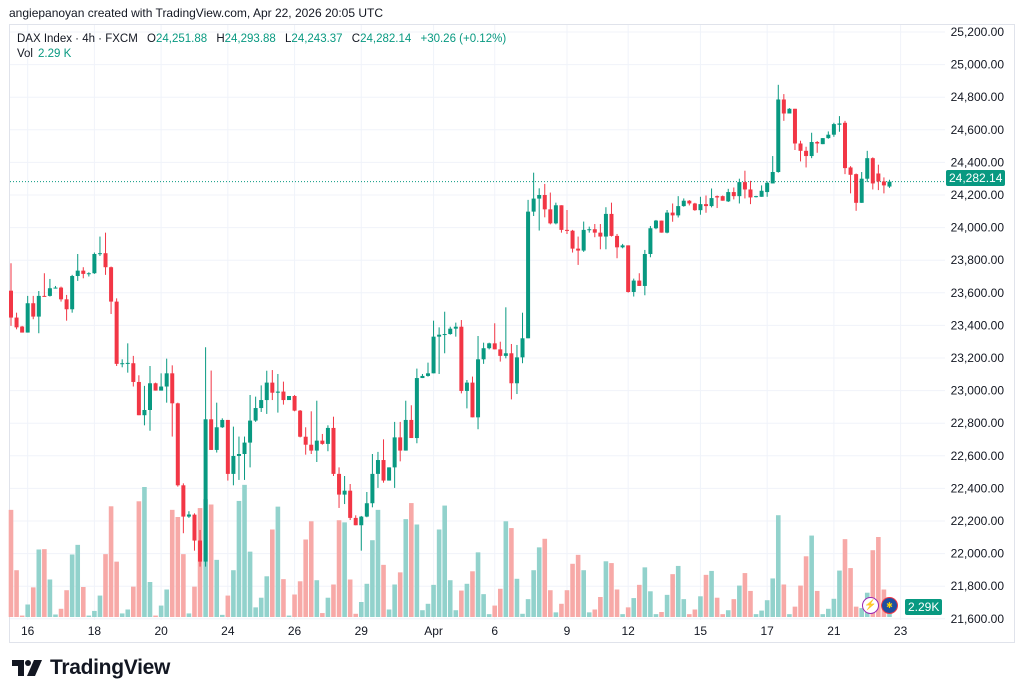 This screenshot has width=1024, height=699. I want to click on x-tick-label: 29, so click(362, 631).